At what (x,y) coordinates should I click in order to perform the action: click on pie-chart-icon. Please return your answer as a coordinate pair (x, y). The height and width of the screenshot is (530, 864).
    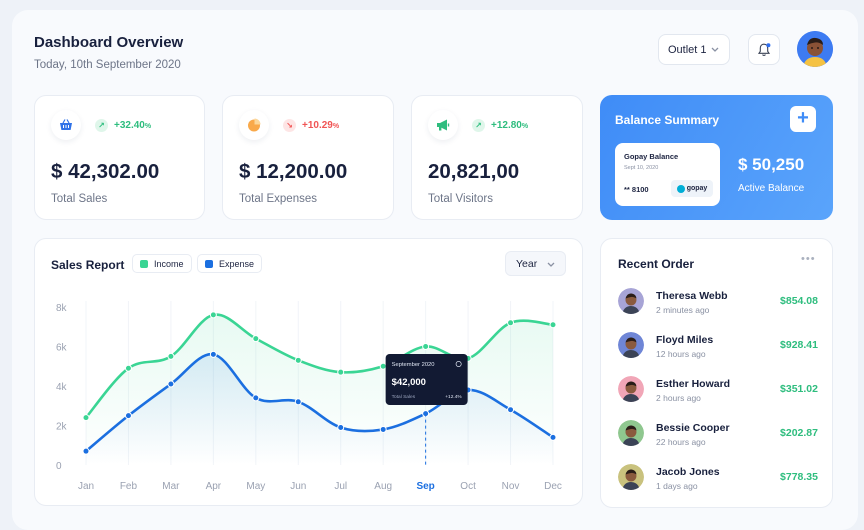
    Looking at the image, I should click on (254, 125).